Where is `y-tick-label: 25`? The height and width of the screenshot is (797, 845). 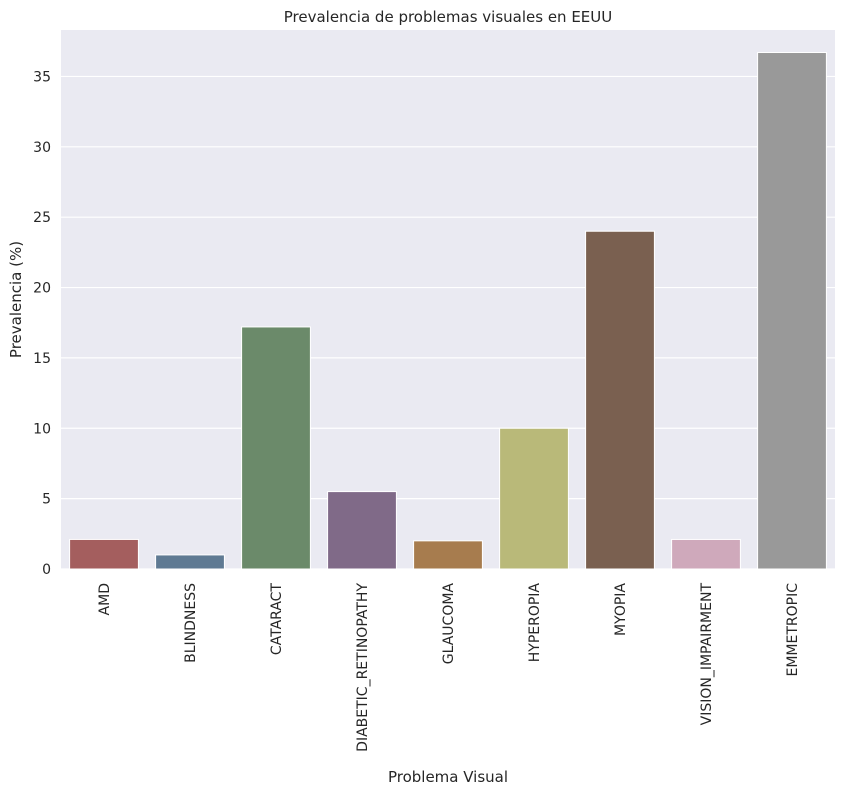 y-tick-label: 25 is located at coordinates (42, 218).